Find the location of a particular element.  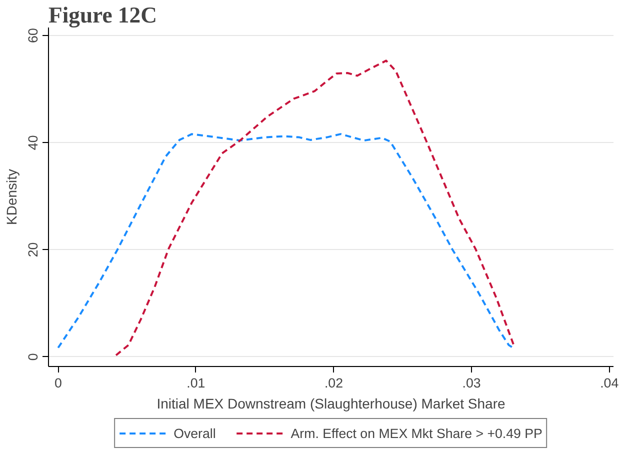

x-tick-label: .02 is located at coordinates (334, 383).